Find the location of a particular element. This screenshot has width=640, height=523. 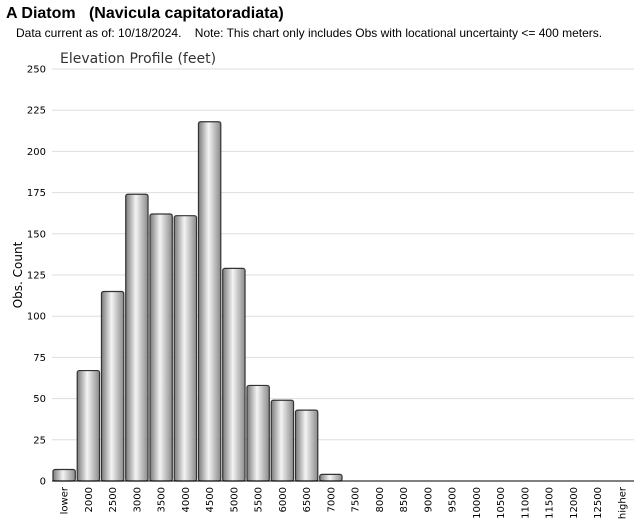

x-tick-label: 4500 is located at coordinates (210, 499).